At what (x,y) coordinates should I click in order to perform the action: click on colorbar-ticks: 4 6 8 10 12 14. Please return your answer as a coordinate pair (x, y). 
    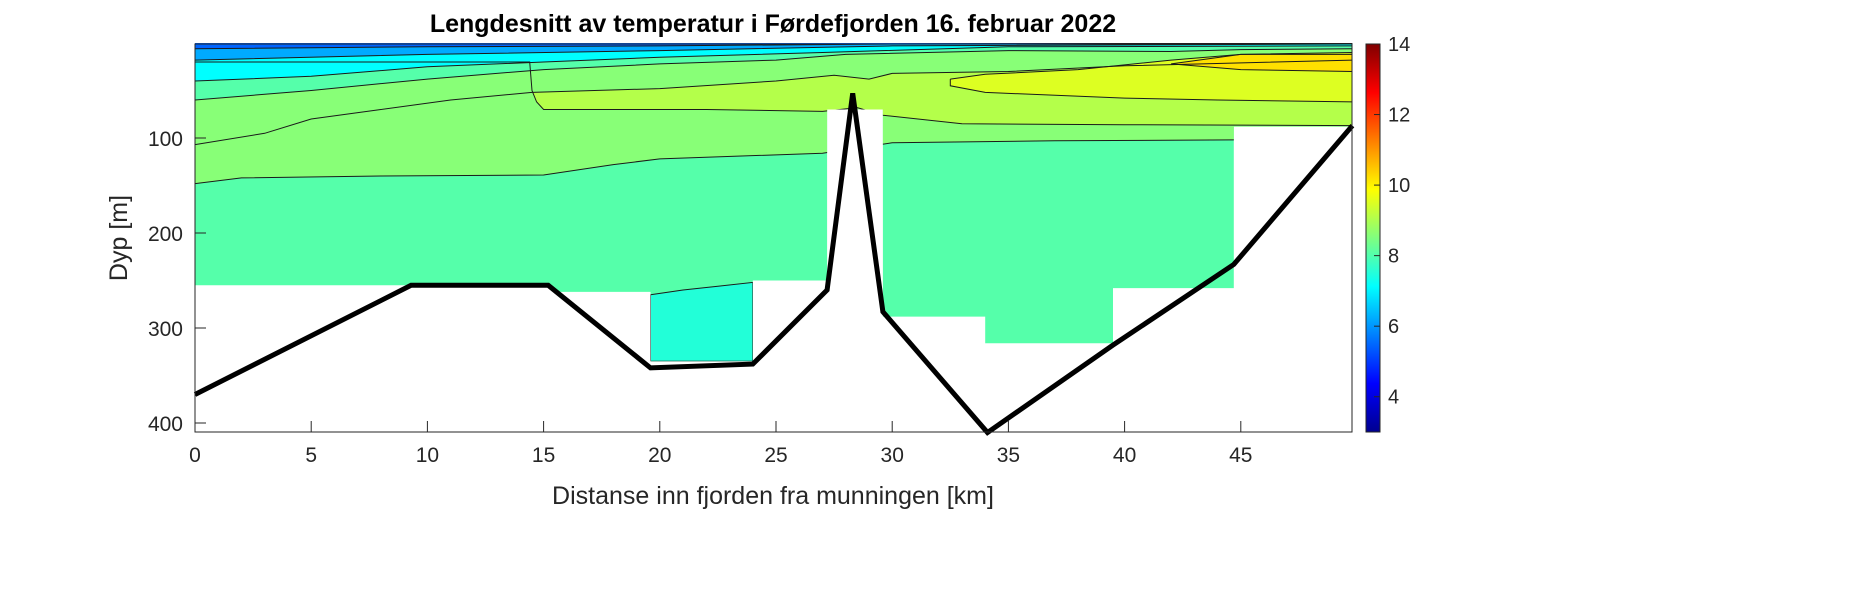
    Looking at the image, I should click on (1392, 221).